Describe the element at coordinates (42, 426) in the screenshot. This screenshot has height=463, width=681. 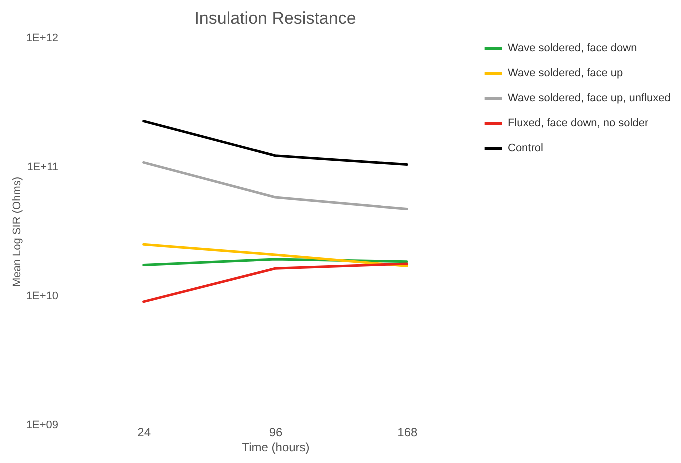
I see `y-tick-label: 1E+09` at that location.